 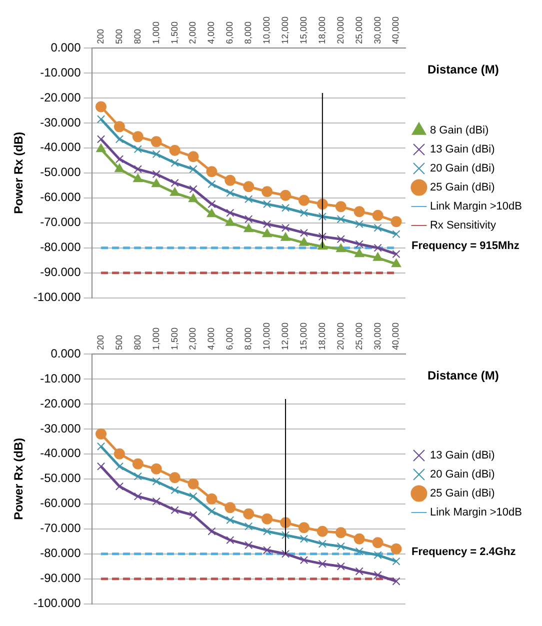 I want to click on legend-label: 8 Gain (dBi), so click(x=459, y=130).